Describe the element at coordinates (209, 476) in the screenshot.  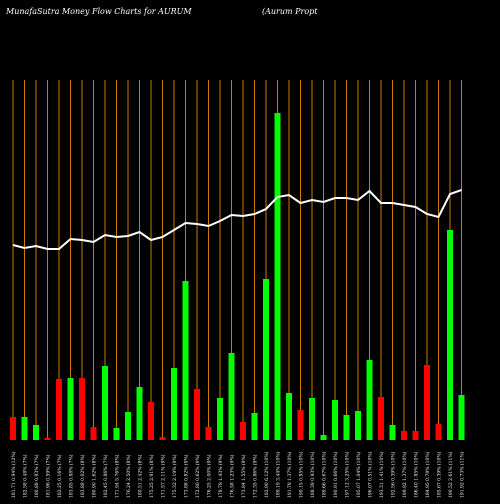
I see `x-tick-label: 176.25 2.00% (9%)` at that location.